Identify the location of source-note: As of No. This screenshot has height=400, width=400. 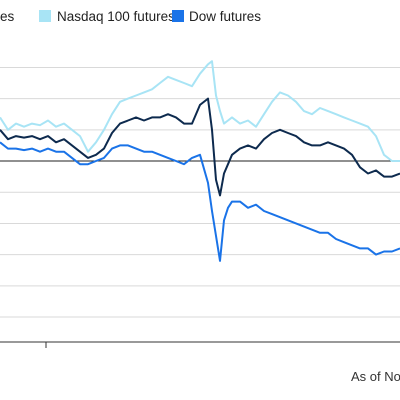
(375, 376).